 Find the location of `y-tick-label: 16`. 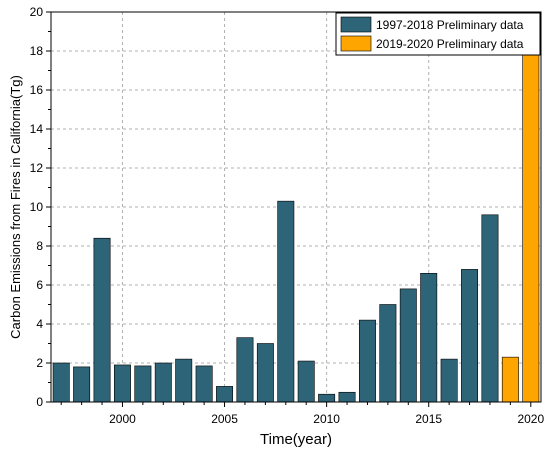

y-tick-label: 16 is located at coordinates (37, 90).